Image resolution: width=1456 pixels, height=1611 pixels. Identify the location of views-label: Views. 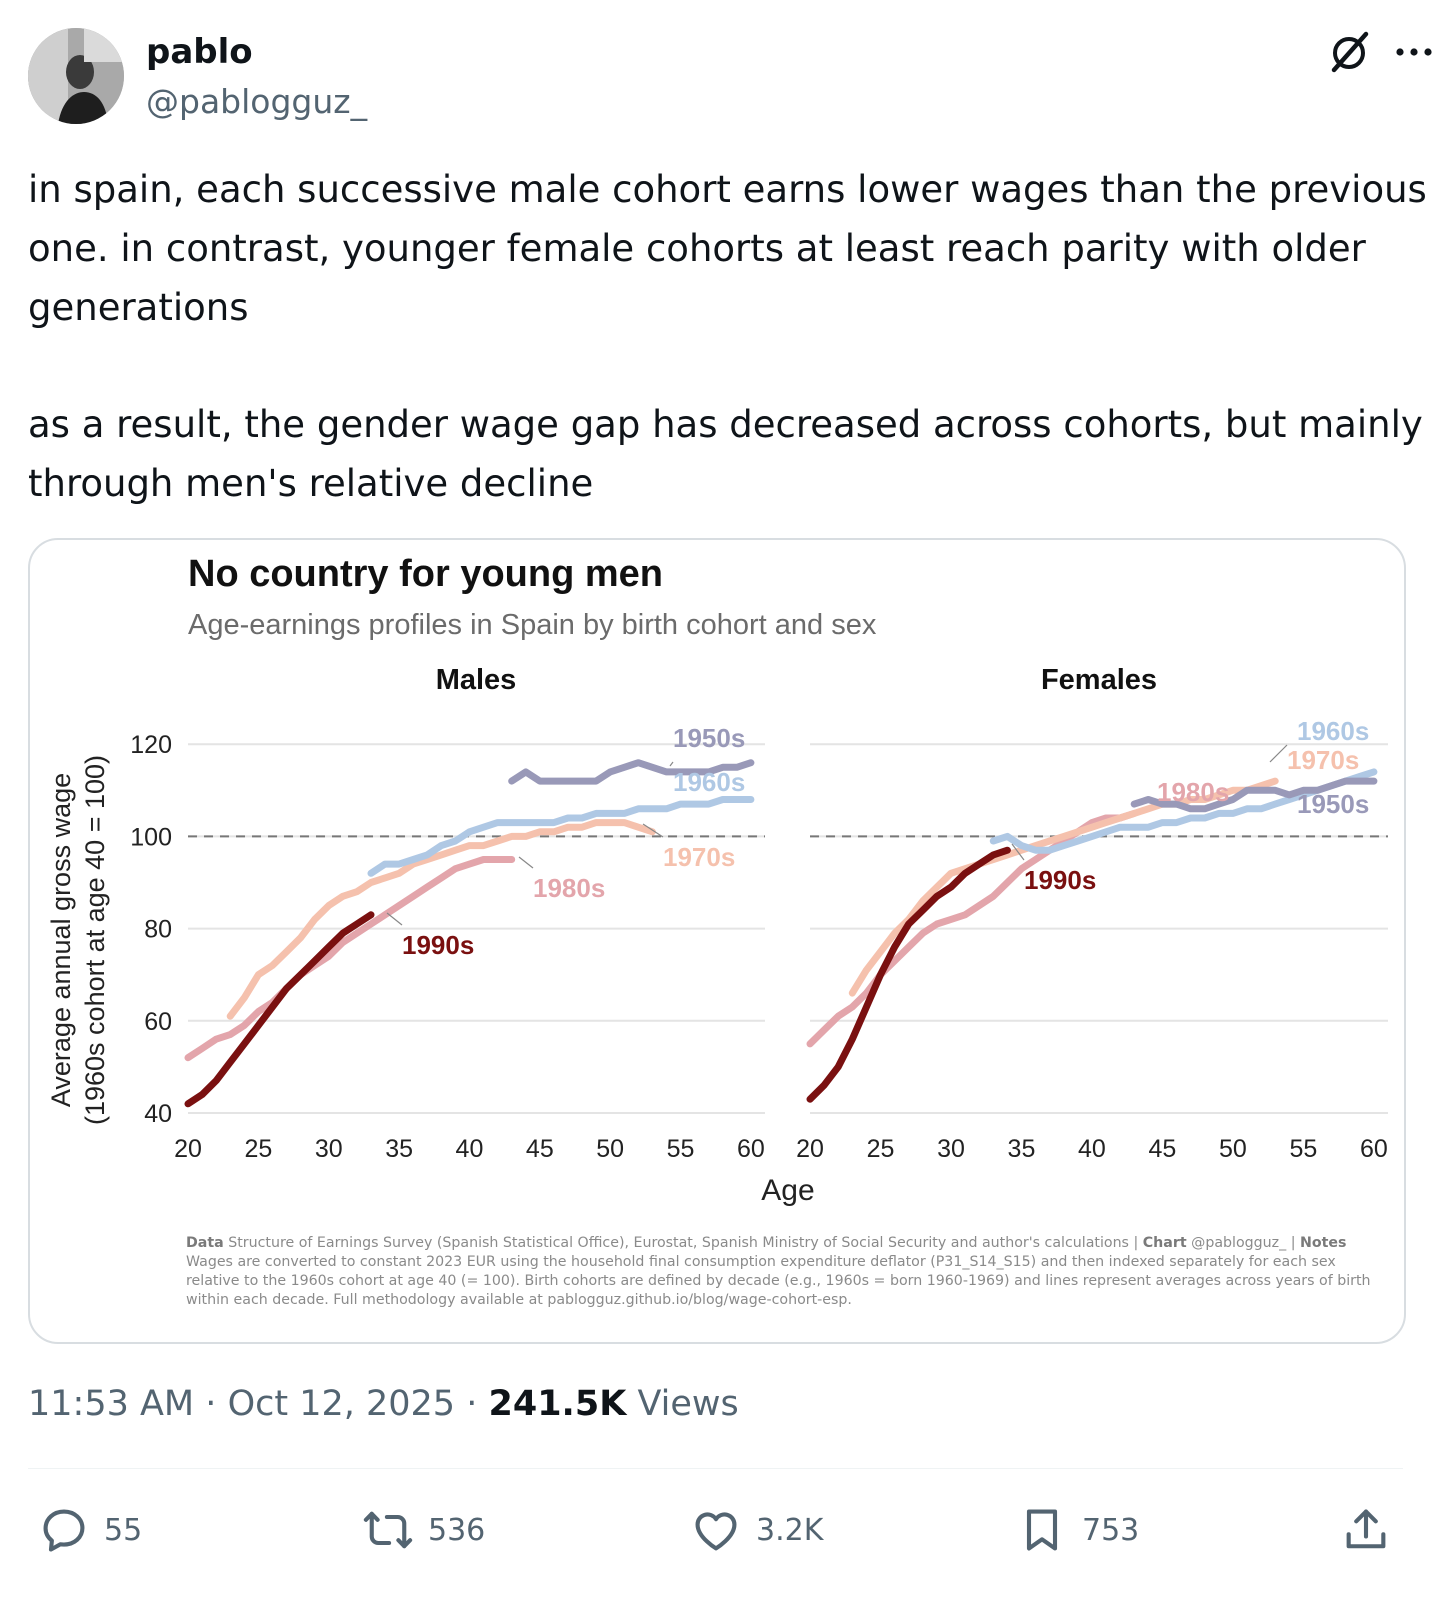
(688, 1404).